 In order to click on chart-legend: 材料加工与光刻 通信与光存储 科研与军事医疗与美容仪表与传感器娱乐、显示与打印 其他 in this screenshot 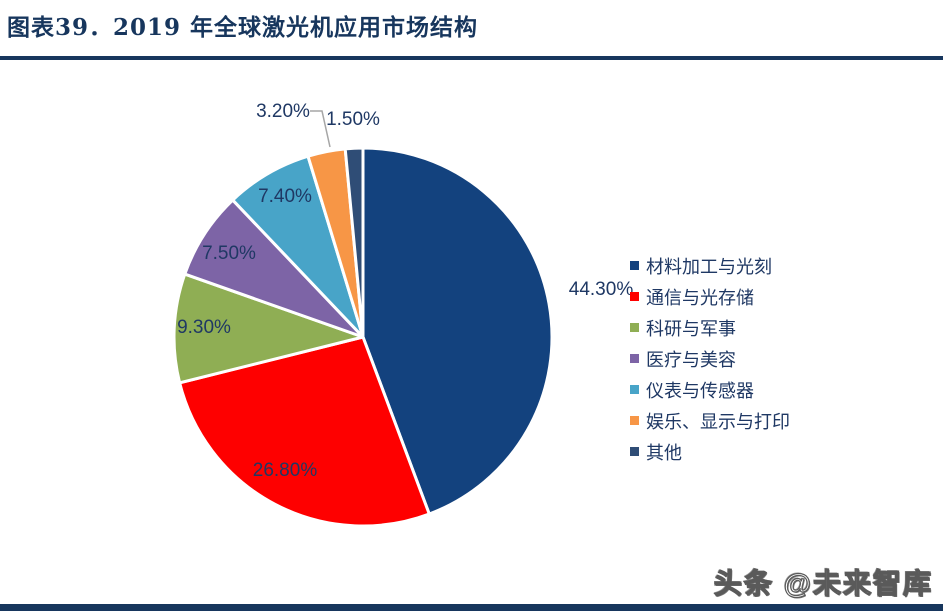, I will do `click(780, 358)`.